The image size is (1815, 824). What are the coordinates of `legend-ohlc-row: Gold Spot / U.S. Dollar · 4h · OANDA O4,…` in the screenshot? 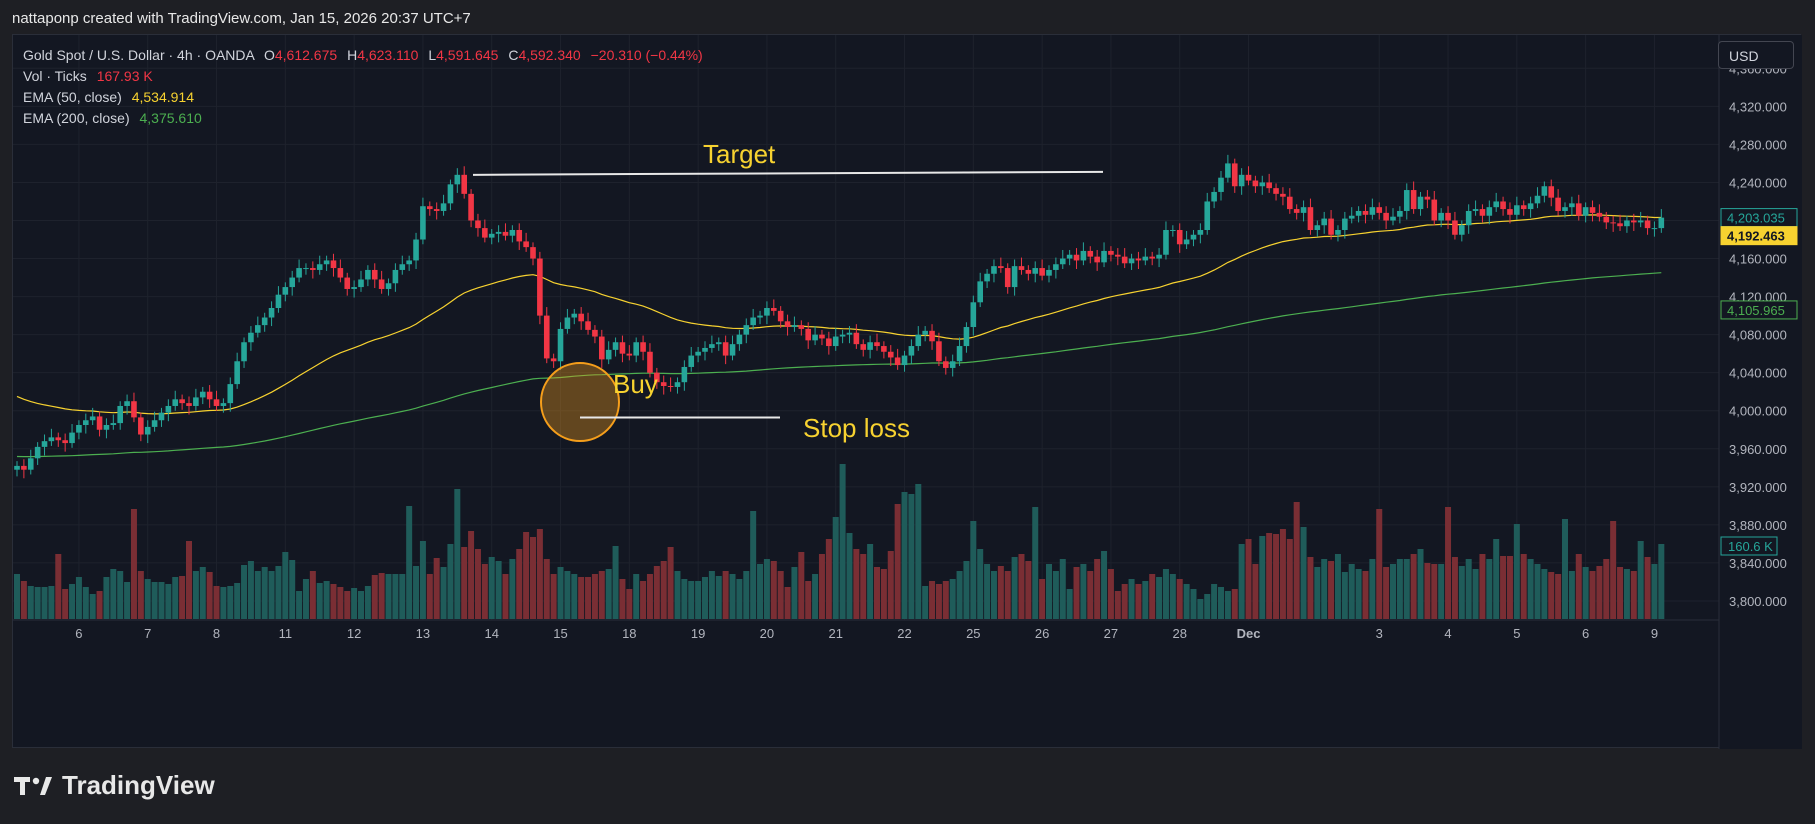 It's located at (363, 55).